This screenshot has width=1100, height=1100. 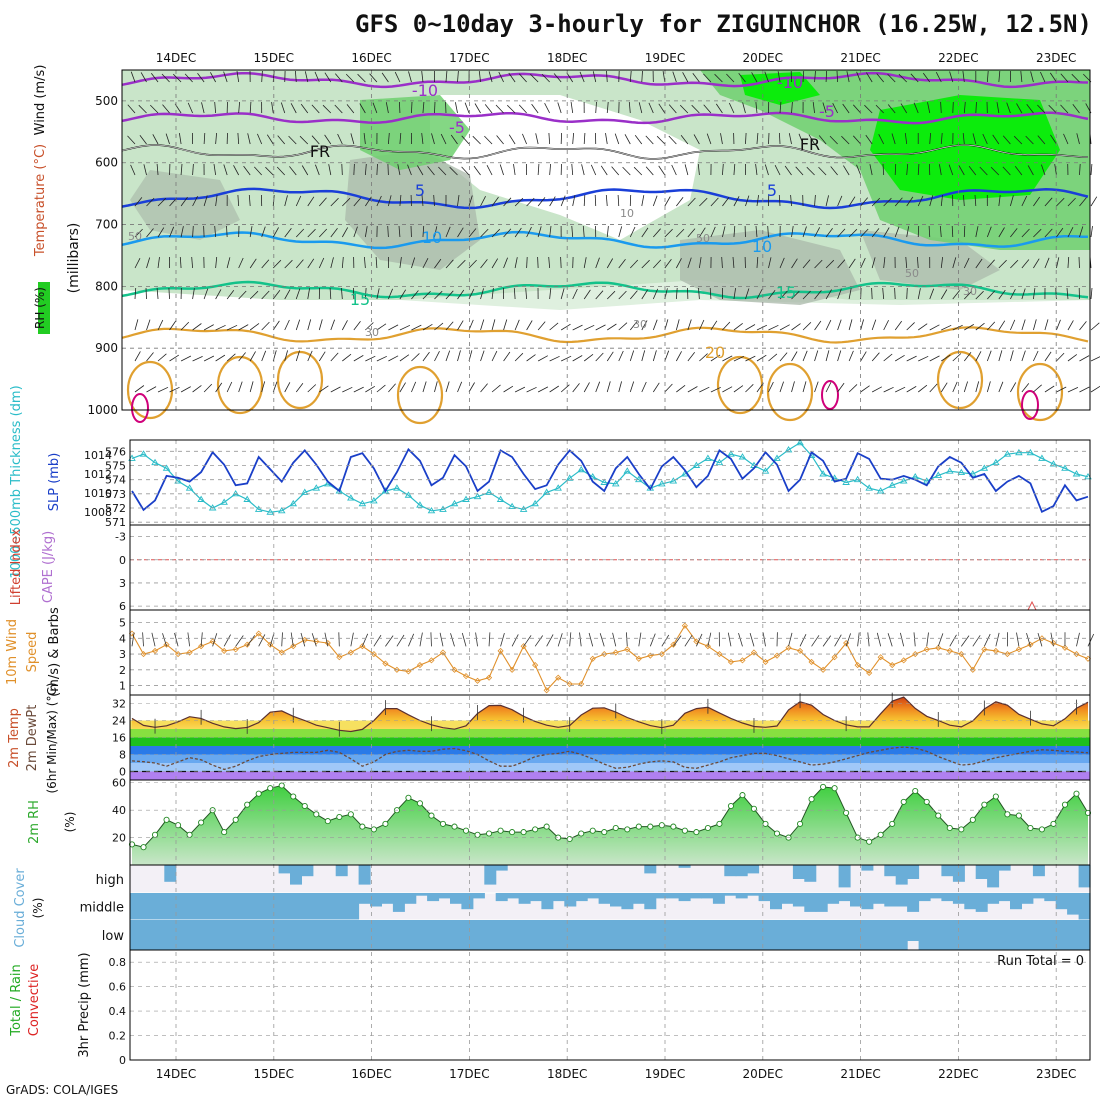 What do you see at coordinates (16, 481) in the screenshot?
I see `y-axis-title: 1000~500mb Thickness (dm)` at bounding box center [16, 481].